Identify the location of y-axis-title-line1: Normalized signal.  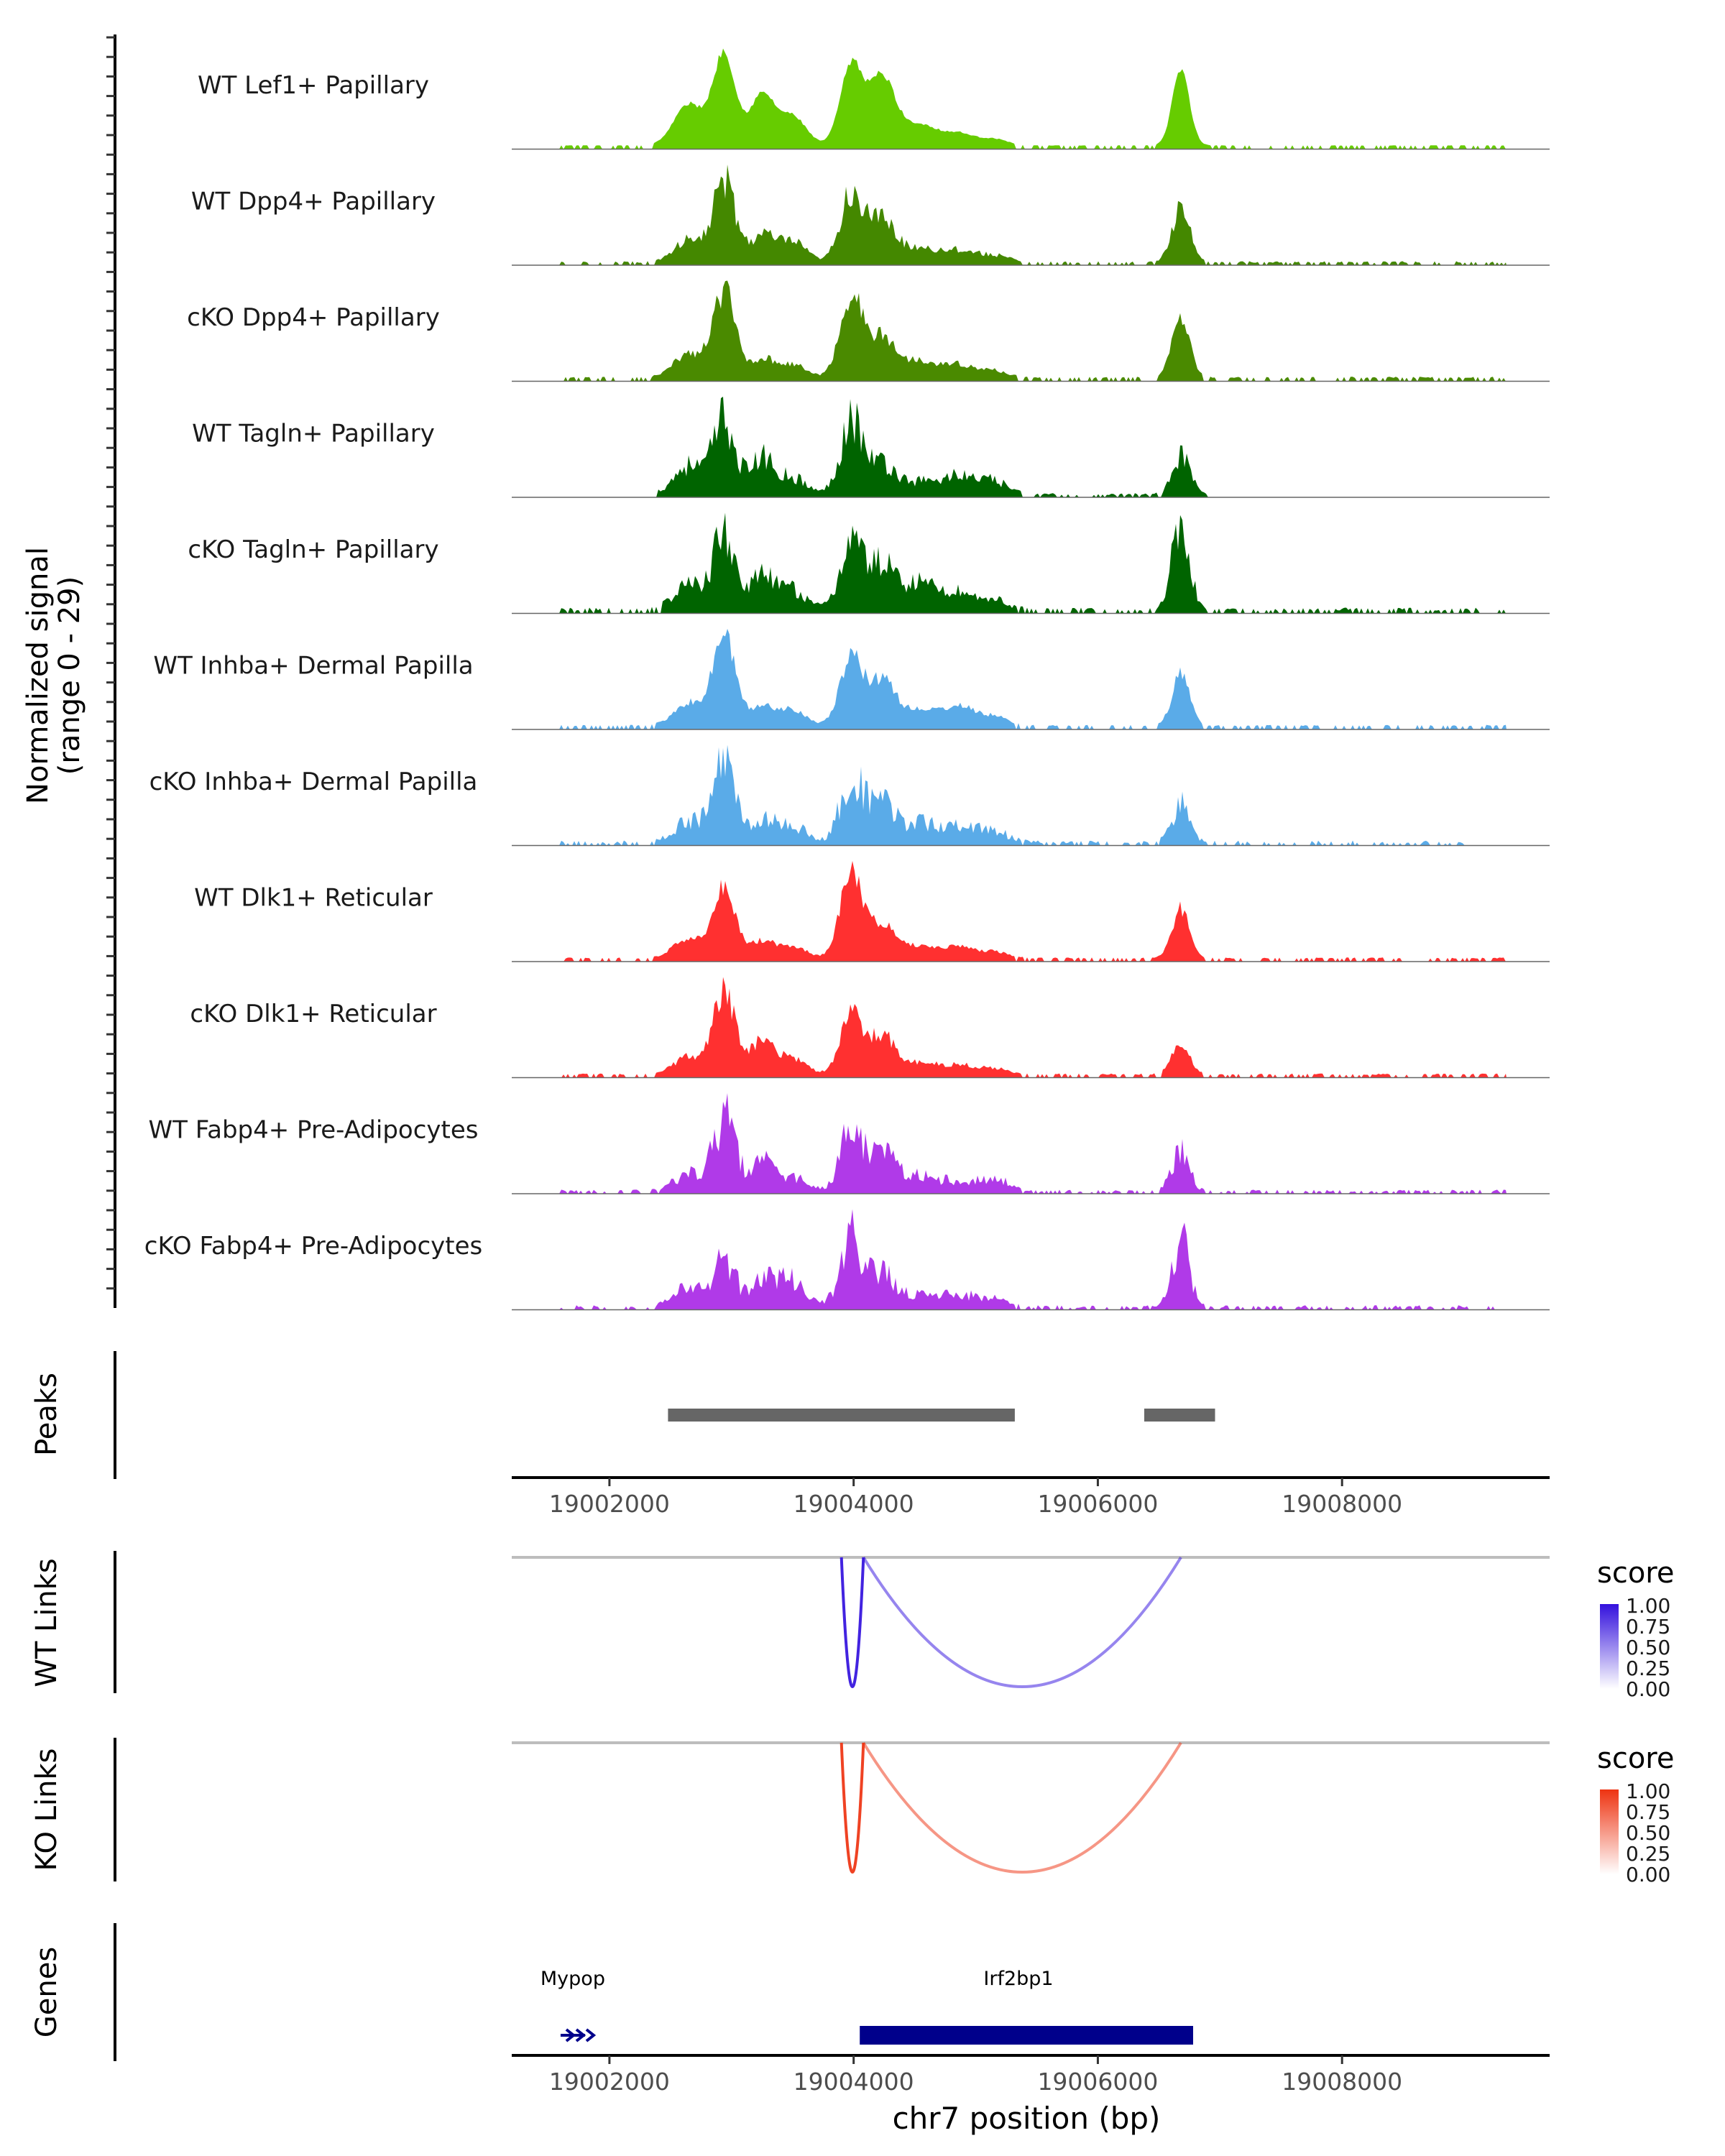
(38, 675).